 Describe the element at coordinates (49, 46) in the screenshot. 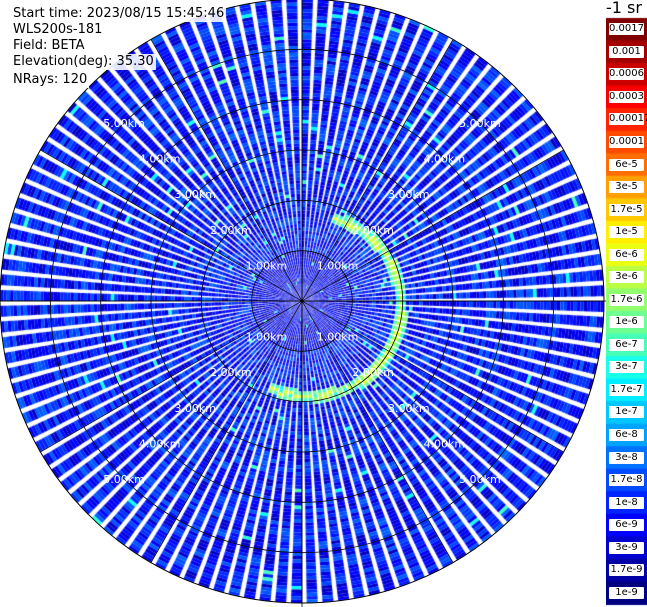

I see `field-label: Field: BETA` at that location.